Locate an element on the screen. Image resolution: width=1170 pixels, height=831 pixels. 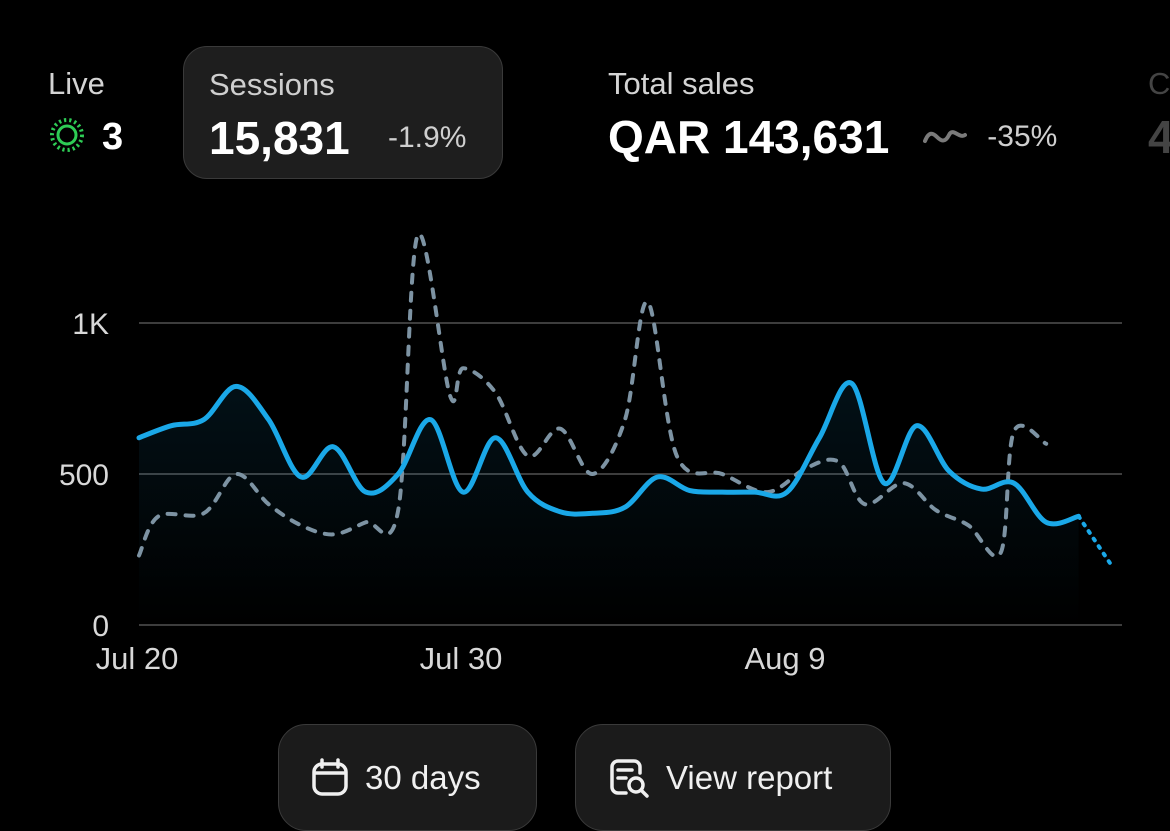
live-label: Live is located at coordinates (76, 83).